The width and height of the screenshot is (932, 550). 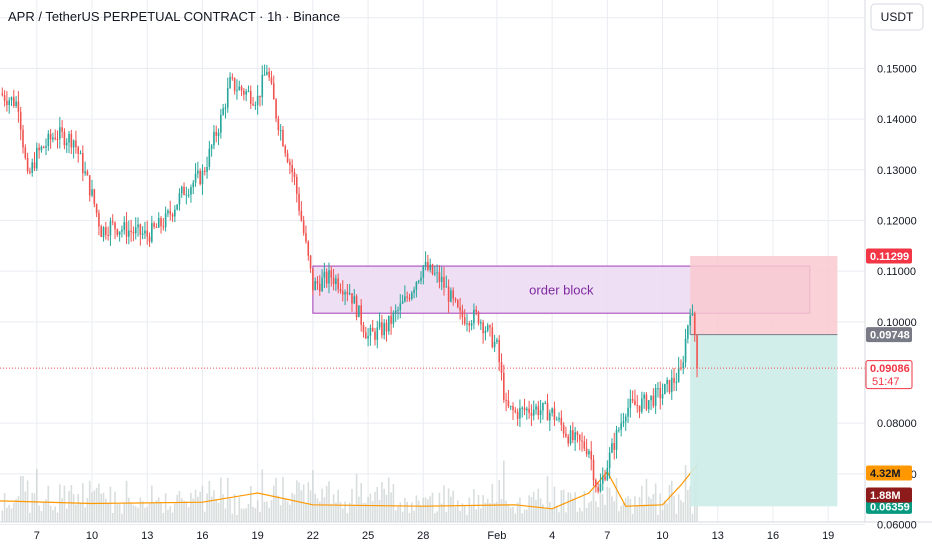 What do you see at coordinates (890, 507) in the screenshot?
I see `price-tag-value: 0.06359` at bounding box center [890, 507].